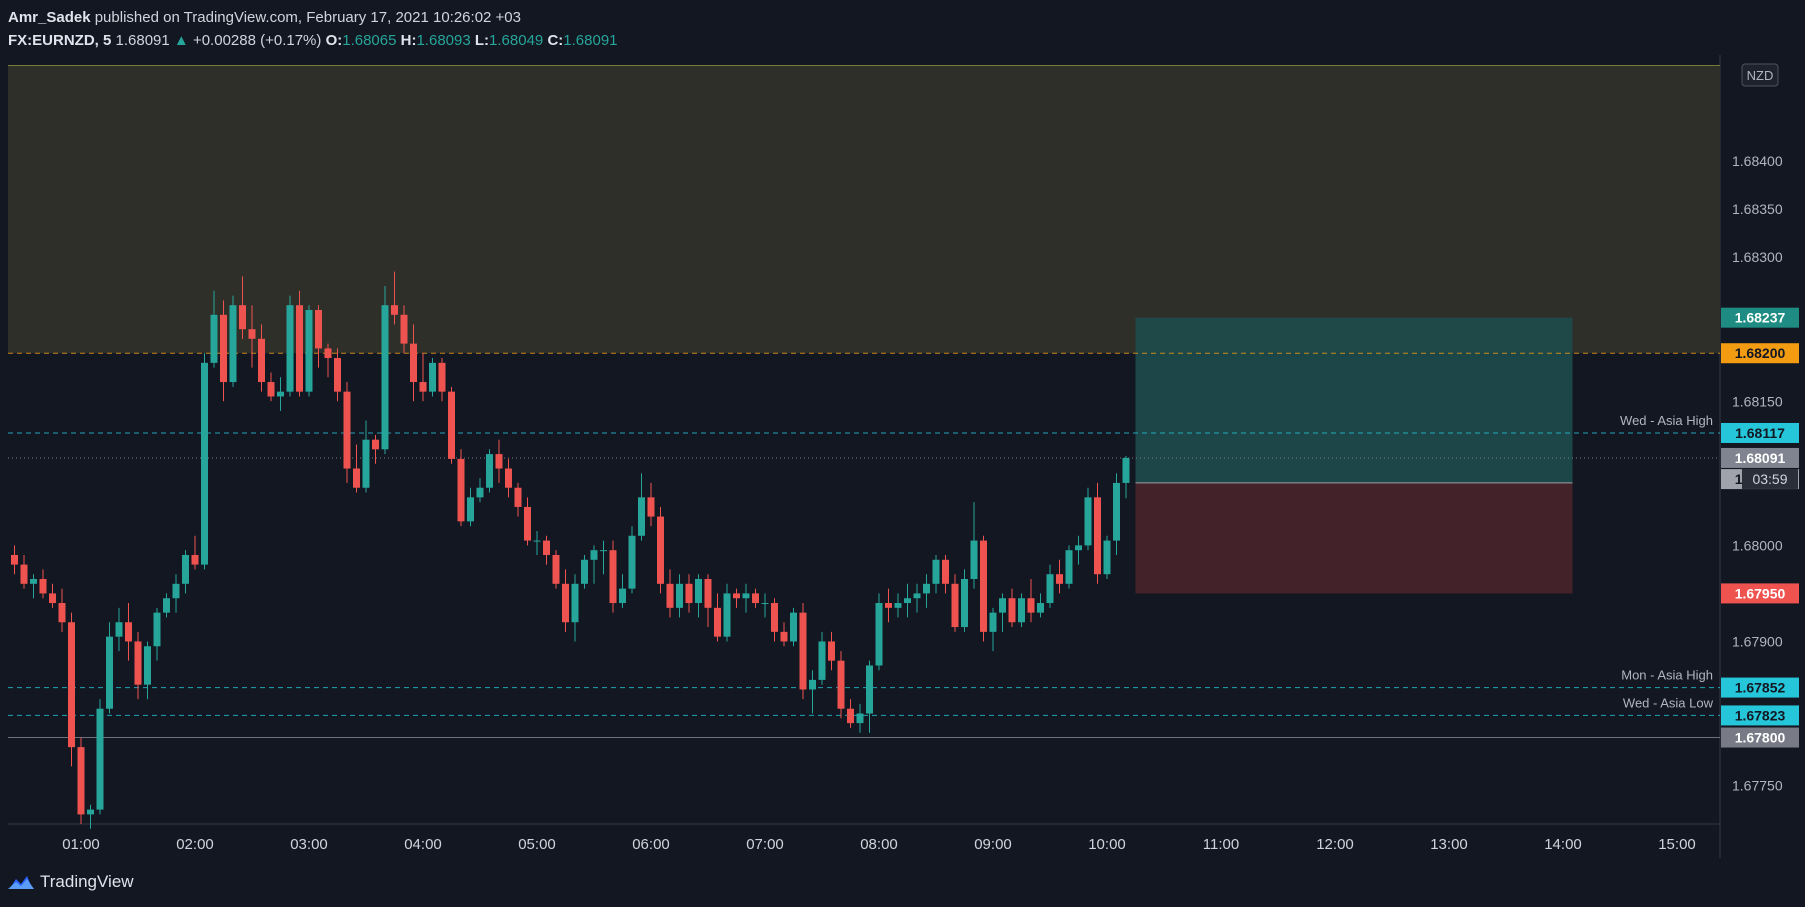  Describe the element at coordinates (334, 40) in the screenshot. I see `open-label: O:` at that location.